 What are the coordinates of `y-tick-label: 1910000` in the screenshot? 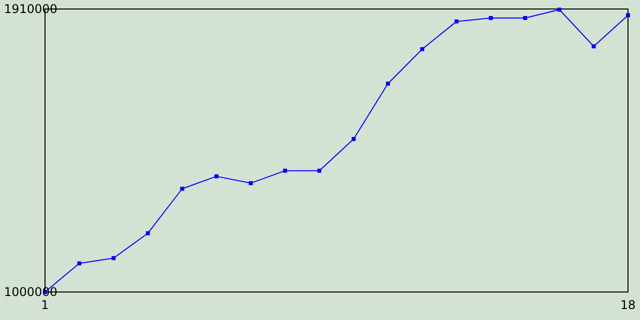 It's located at (31, 9).